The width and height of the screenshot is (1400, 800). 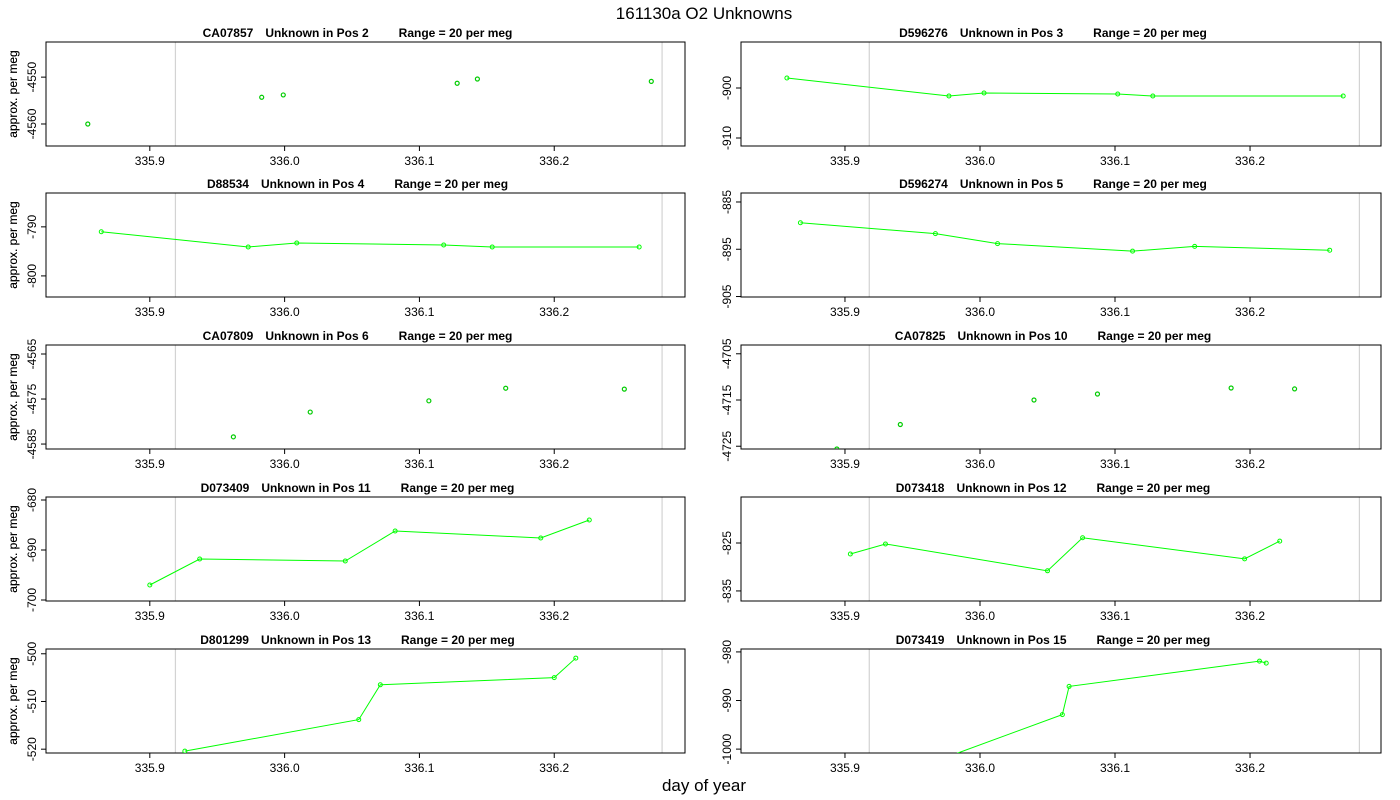 I want to click on y-tick-label: -4560, so click(x=32, y=123).